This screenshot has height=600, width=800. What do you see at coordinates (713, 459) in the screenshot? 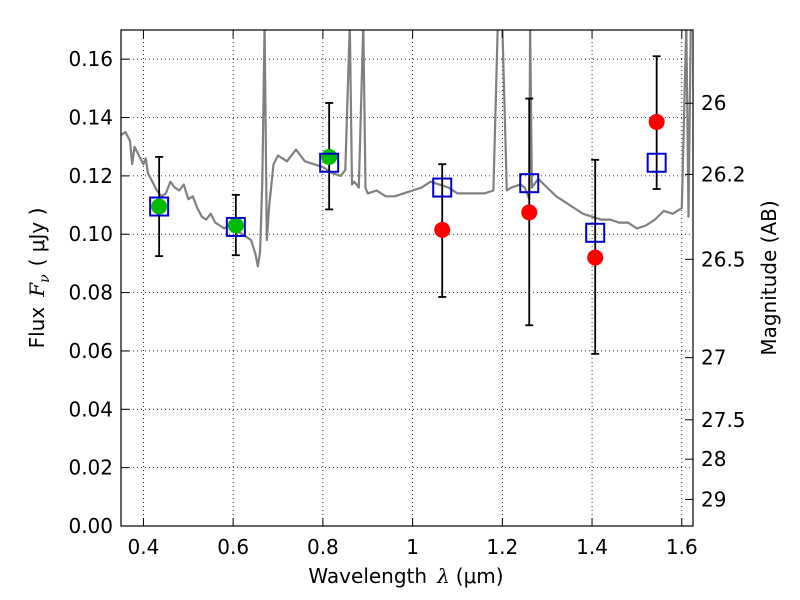
I see `y2-tick-label: 28` at bounding box center [713, 459].